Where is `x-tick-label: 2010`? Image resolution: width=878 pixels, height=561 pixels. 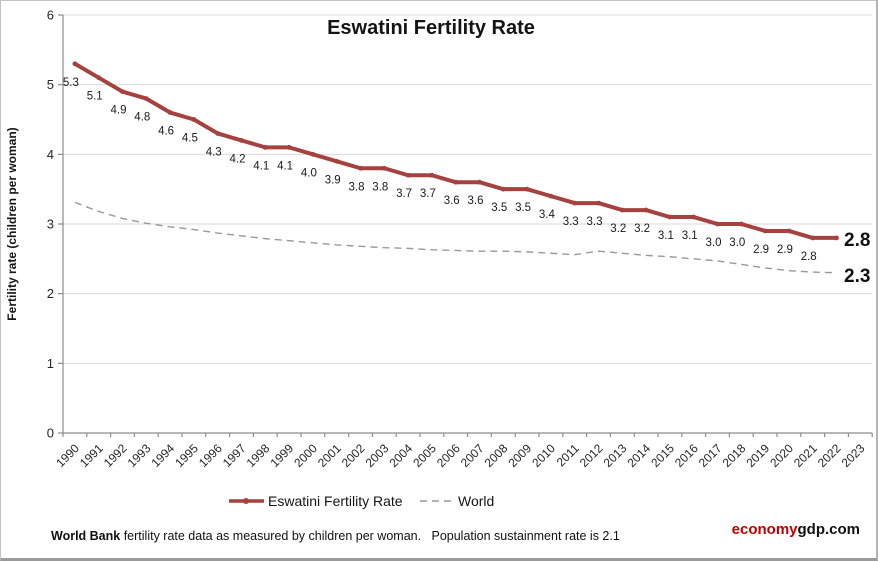 x-tick-label: 2010 is located at coordinates (543, 455).